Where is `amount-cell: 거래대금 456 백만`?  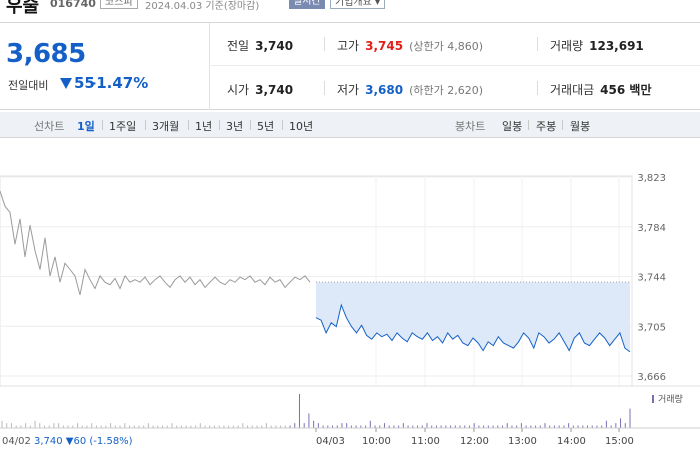 amount-cell: 거래대금 456 백만 is located at coordinates (600, 89).